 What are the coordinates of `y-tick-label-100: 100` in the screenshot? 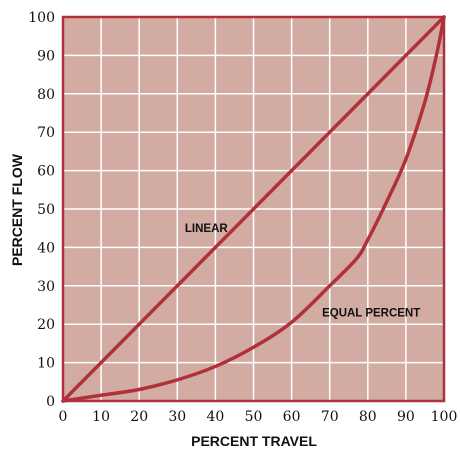 It's located at (41, 18).